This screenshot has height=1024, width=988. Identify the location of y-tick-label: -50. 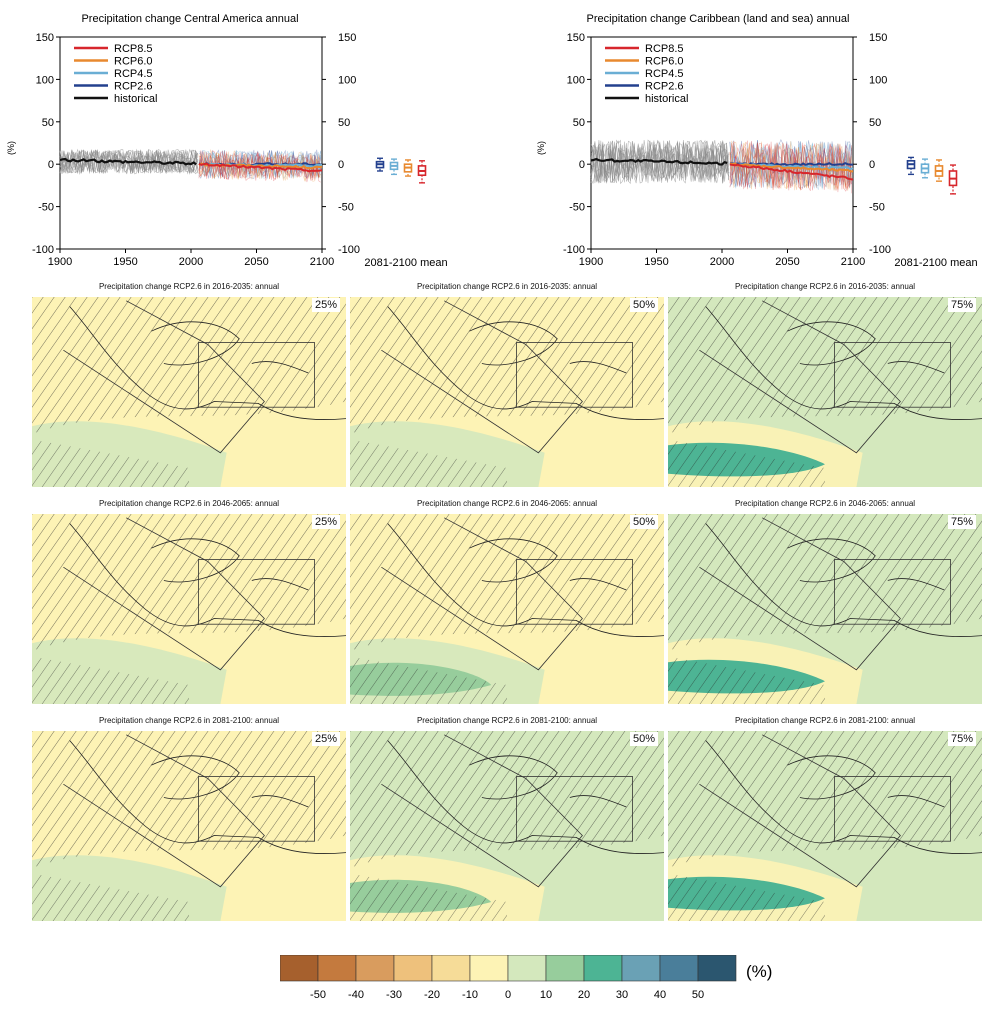
(577, 208).